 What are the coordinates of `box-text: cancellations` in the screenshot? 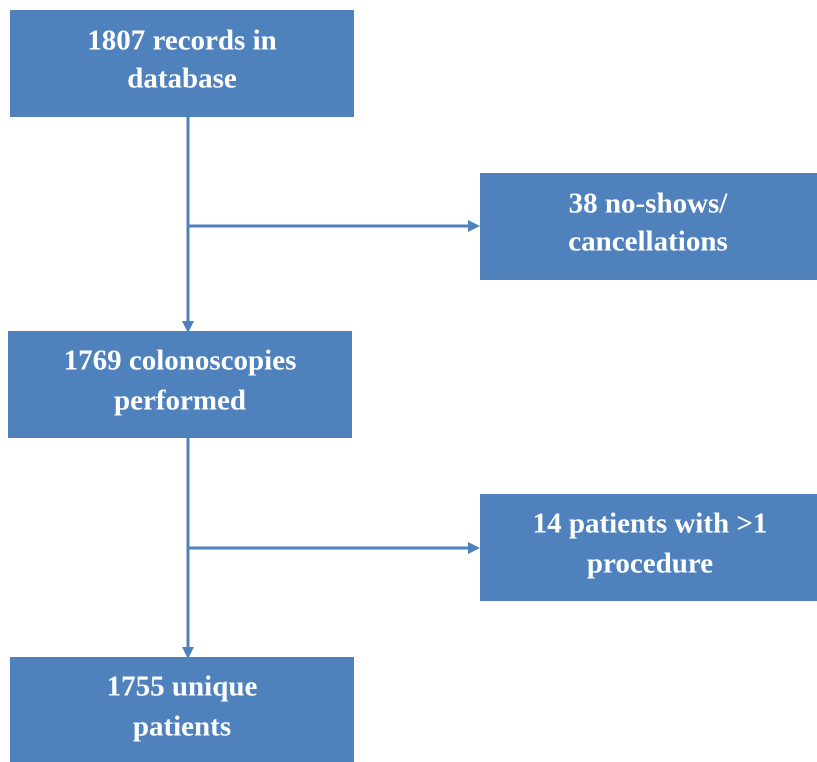 It's located at (648, 242).